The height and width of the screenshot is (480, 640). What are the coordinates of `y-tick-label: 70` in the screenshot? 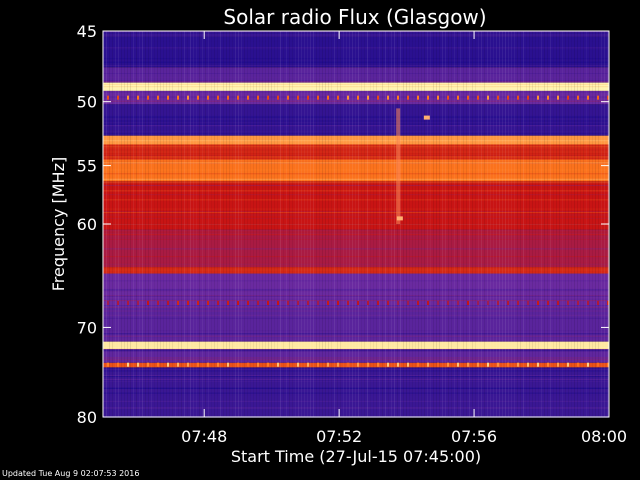 It's located at (87, 327).